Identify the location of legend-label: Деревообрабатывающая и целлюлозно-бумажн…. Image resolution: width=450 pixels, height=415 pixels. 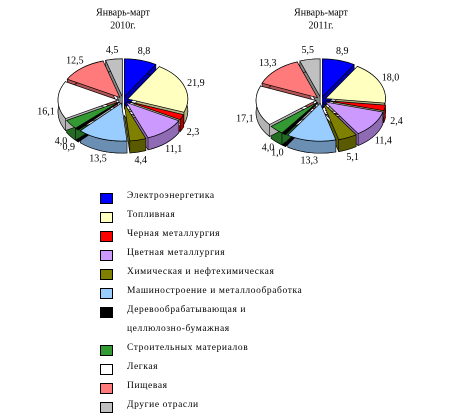
(187, 319).